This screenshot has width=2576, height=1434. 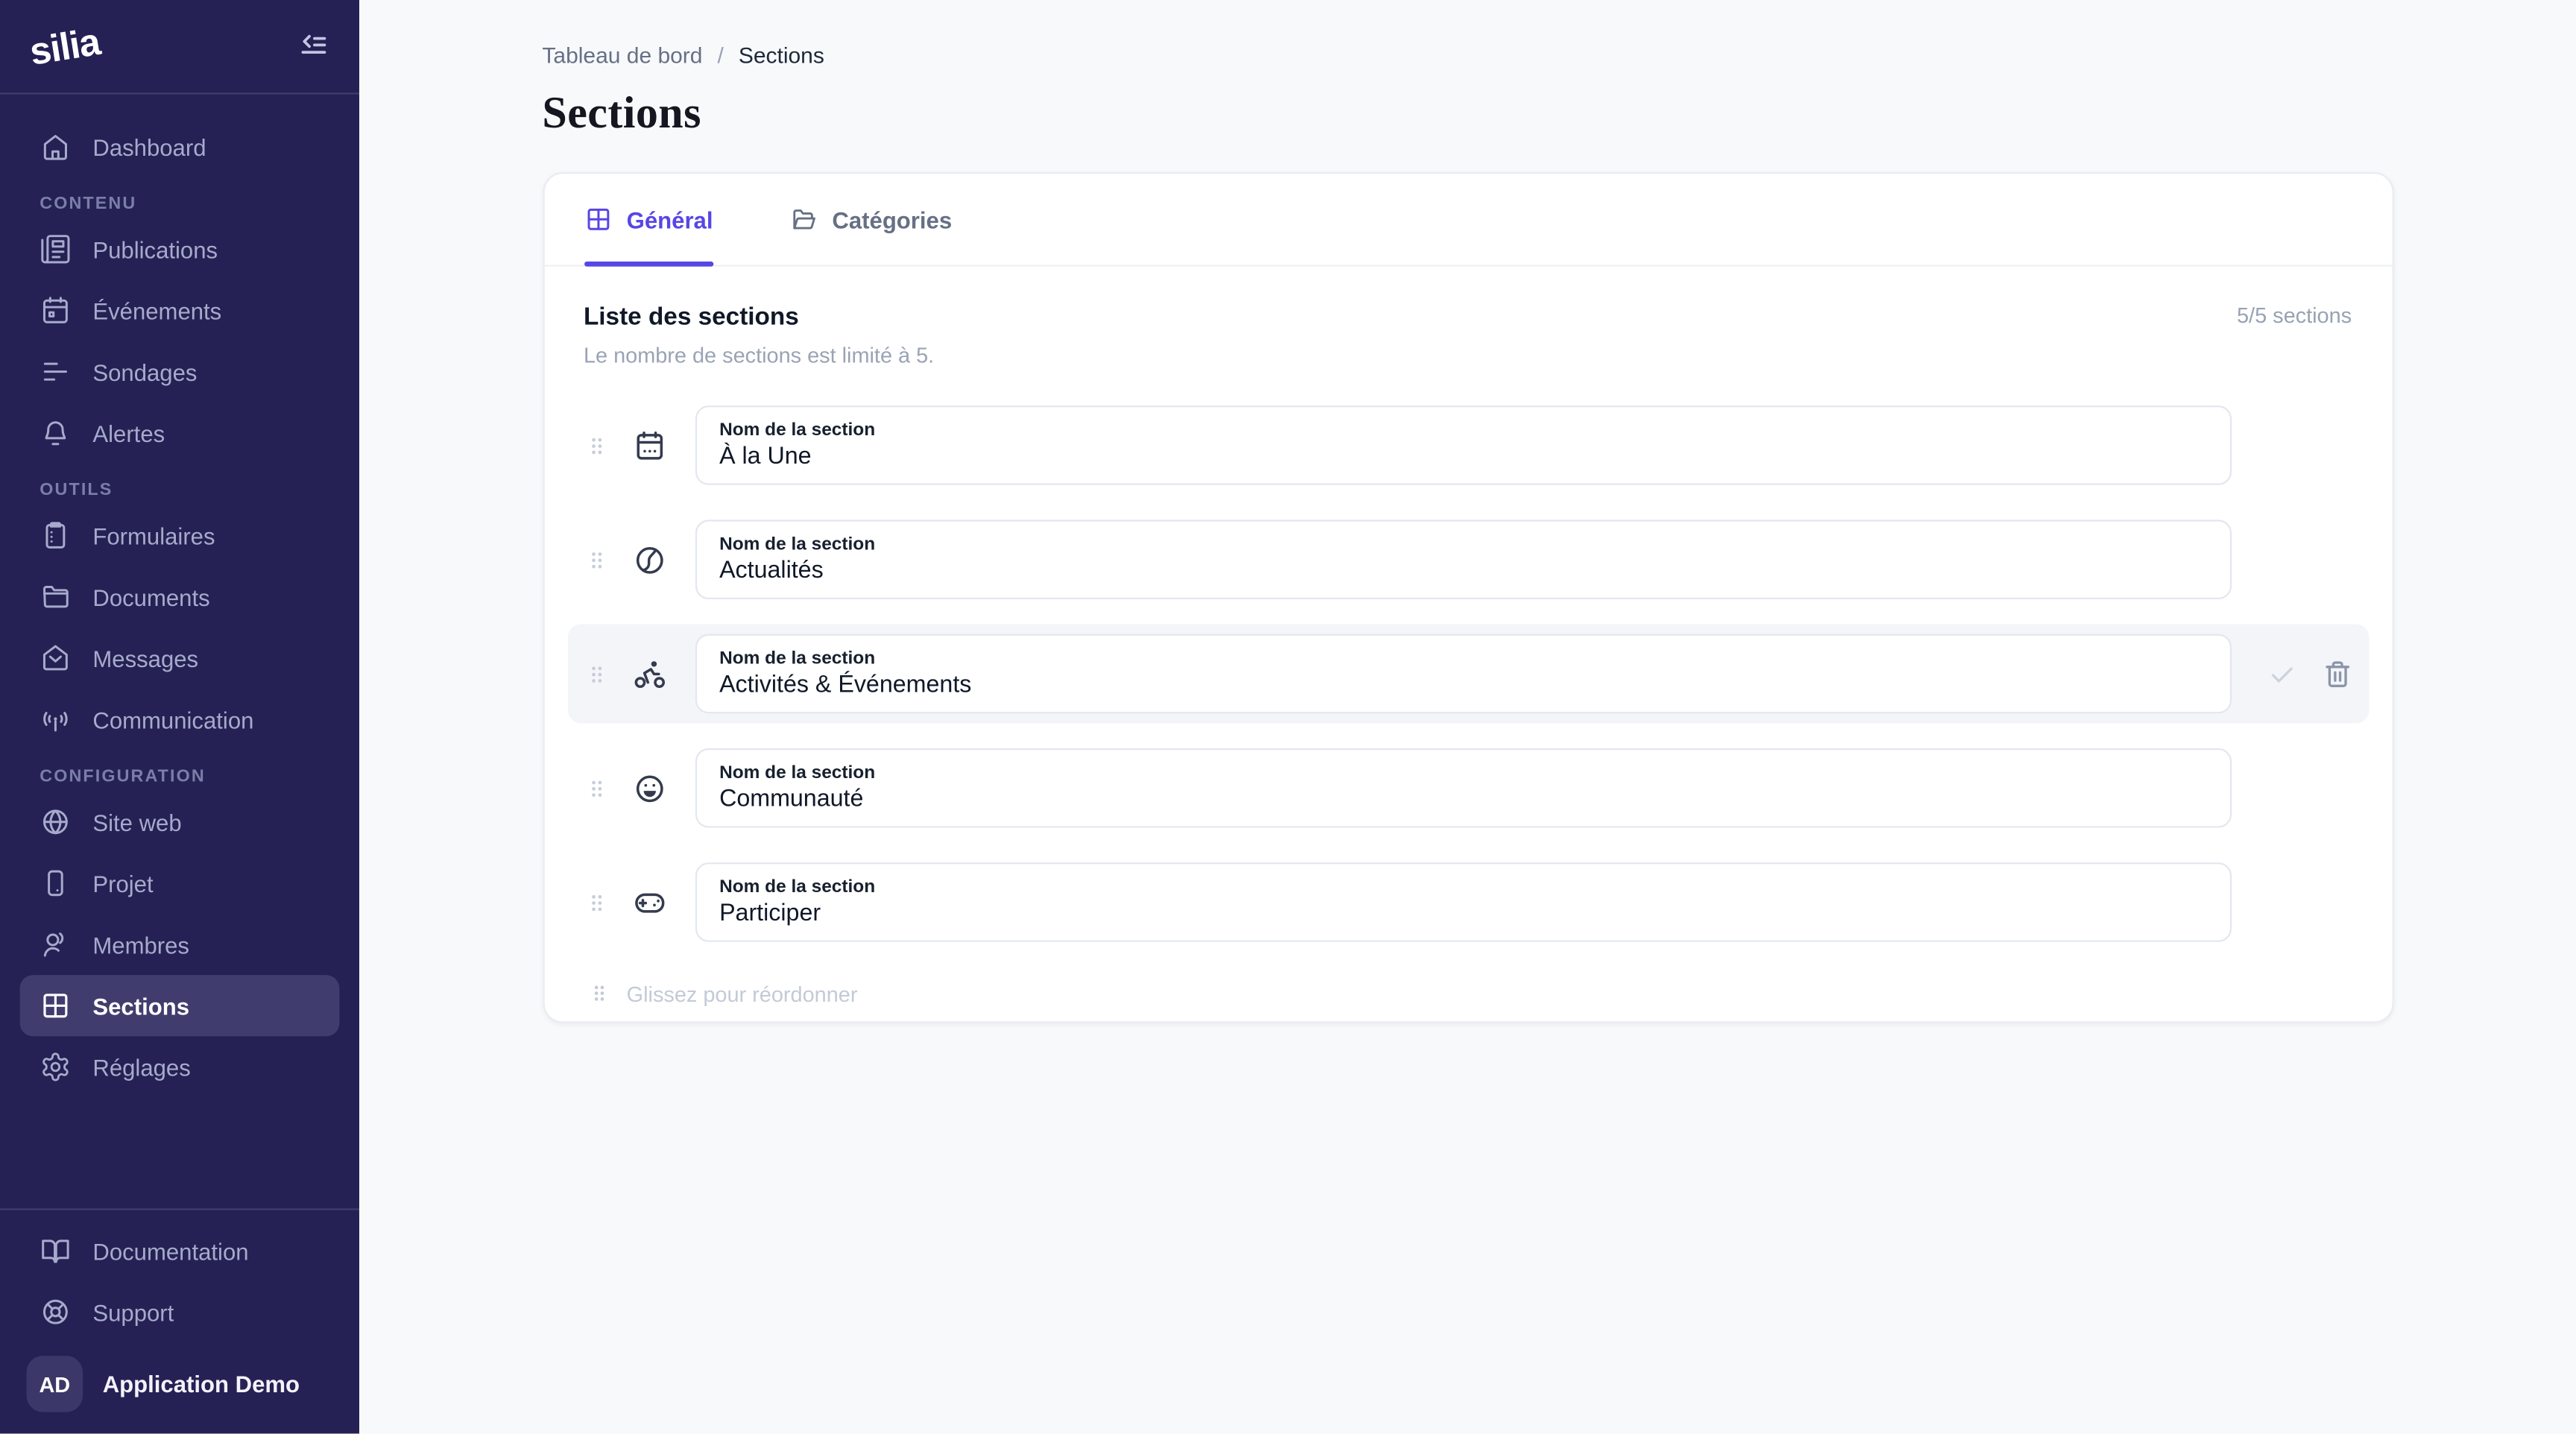 What do you see at coordinates (803, 219) in the screenshot?
I see `folder-open-icon` at bounding box center [803, 219].